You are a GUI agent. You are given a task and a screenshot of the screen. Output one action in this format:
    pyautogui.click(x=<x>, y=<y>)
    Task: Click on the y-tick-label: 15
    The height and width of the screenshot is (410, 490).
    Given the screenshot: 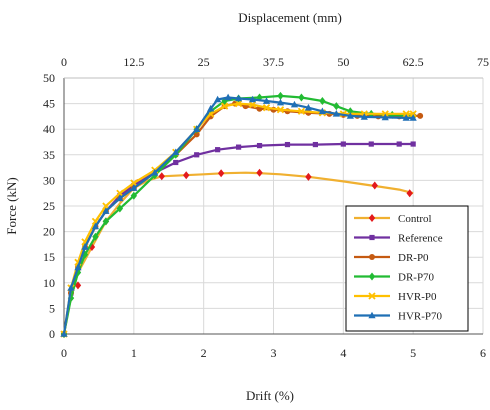 What is the action you would take?
    pyautogui.click(x=49, y=257)
    